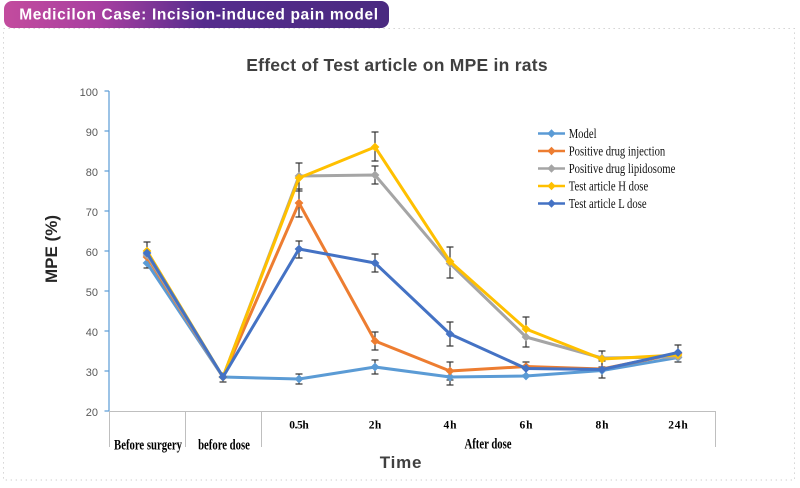 The height and width of the screenshot is (488, 800). What do you see at coordinates (583, 134) in the screenshot?
I see `svg-text: Model` at bounding box center [583, 134].